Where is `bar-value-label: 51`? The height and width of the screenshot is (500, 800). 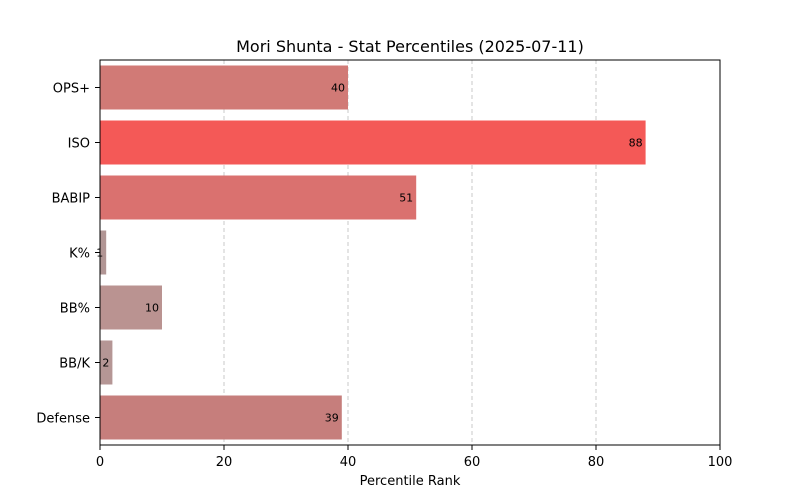 bar-value-label: 51 is located at coordinates (406, 198).